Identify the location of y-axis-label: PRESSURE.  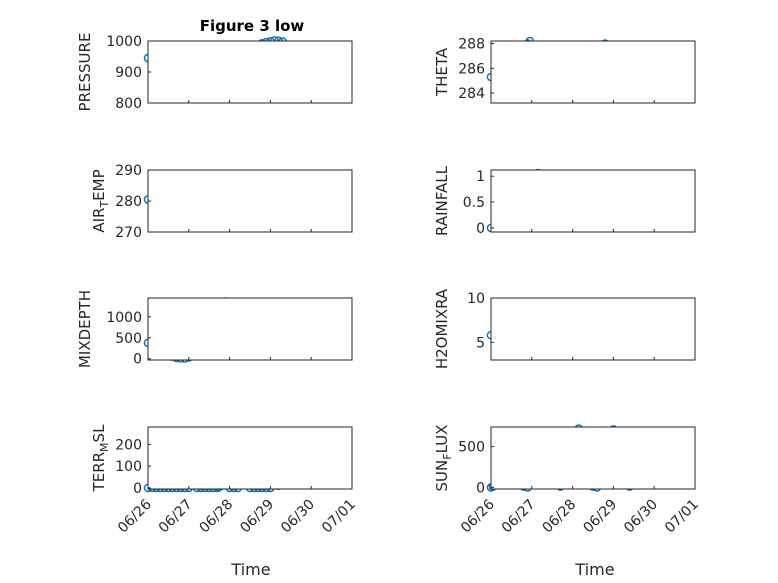
(85, 72).